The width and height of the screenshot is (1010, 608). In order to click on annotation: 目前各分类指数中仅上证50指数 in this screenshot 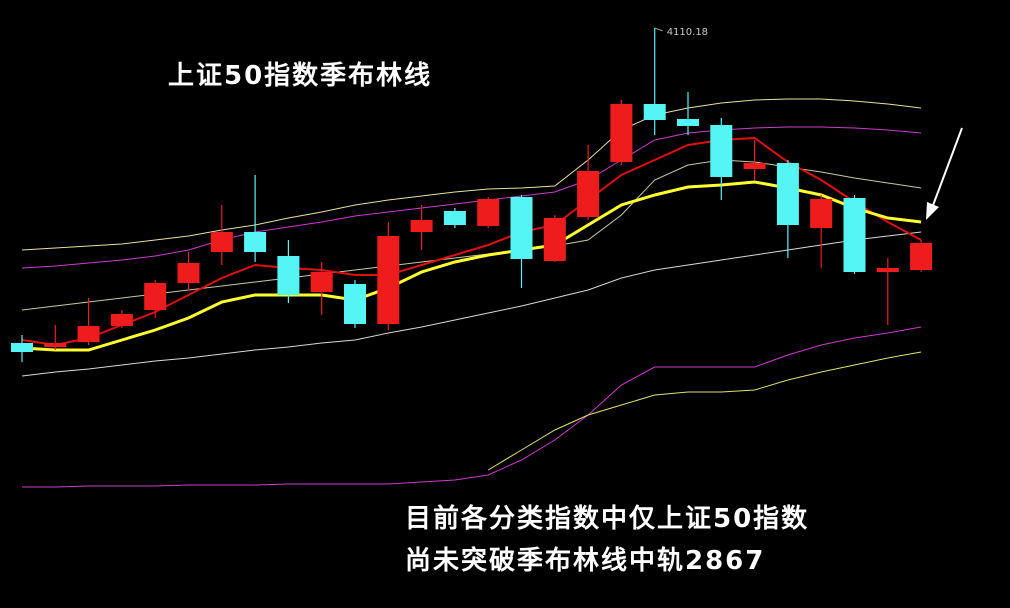, I will do `click(607, 518)`.